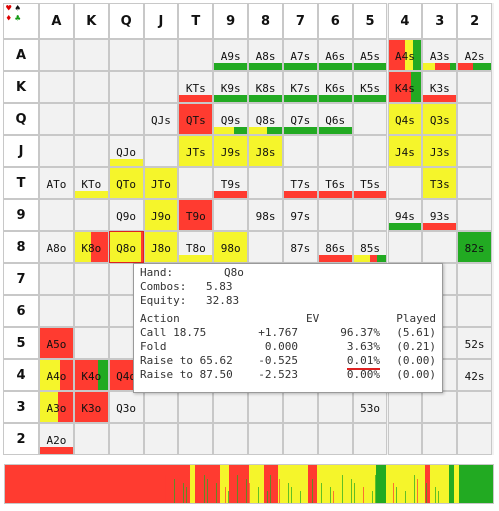 Image resolution: width=499 pixels, height=511 pixels. Describe the element at coordinates (440, 87) in the screenshot. I see `hand-cell-K3s: K3s` at that location.